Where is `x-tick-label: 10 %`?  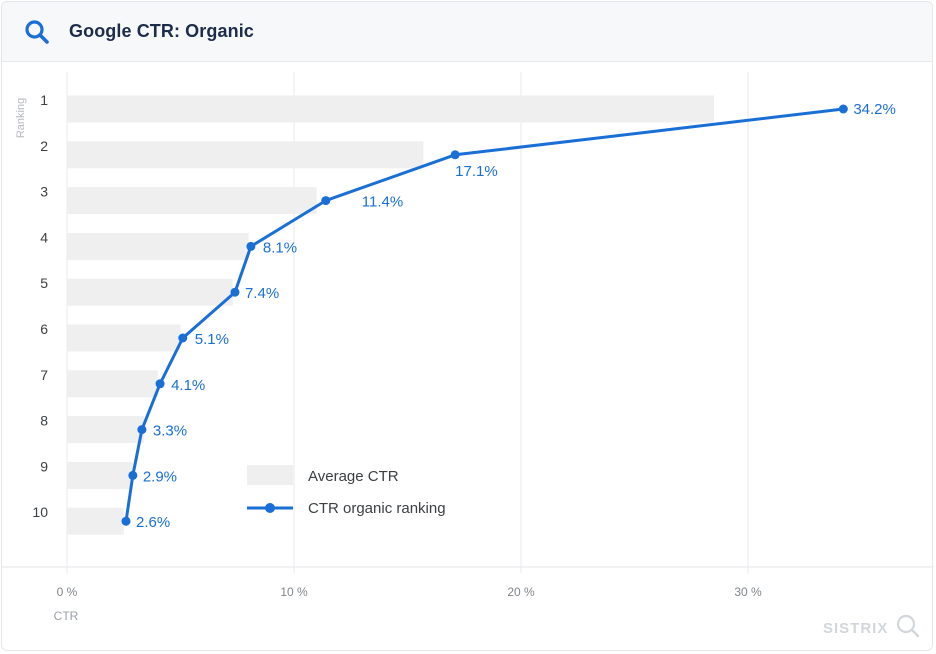 x-tick-label: 10 % is located at coordinates (294, 592).